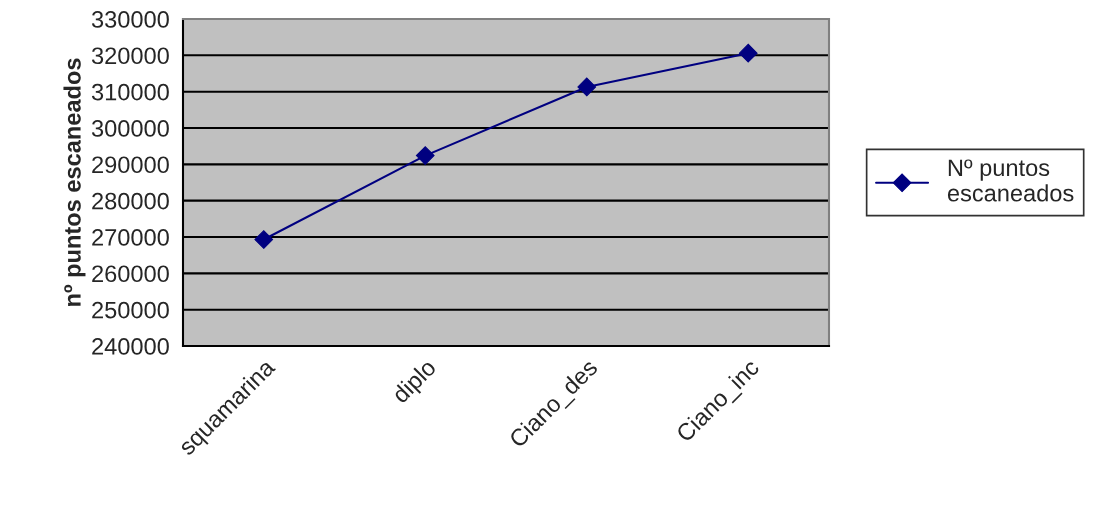 This screenshot has width=1112, height=506. I want to click on y-tick-label: 310000, so click(130, 92).